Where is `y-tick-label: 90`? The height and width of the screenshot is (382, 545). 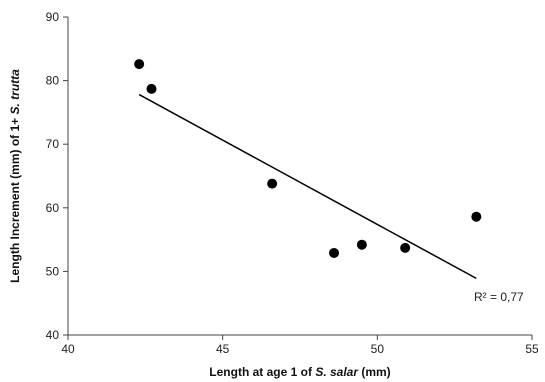 y-tick-label: 90 is located at coordinates (53, 17).